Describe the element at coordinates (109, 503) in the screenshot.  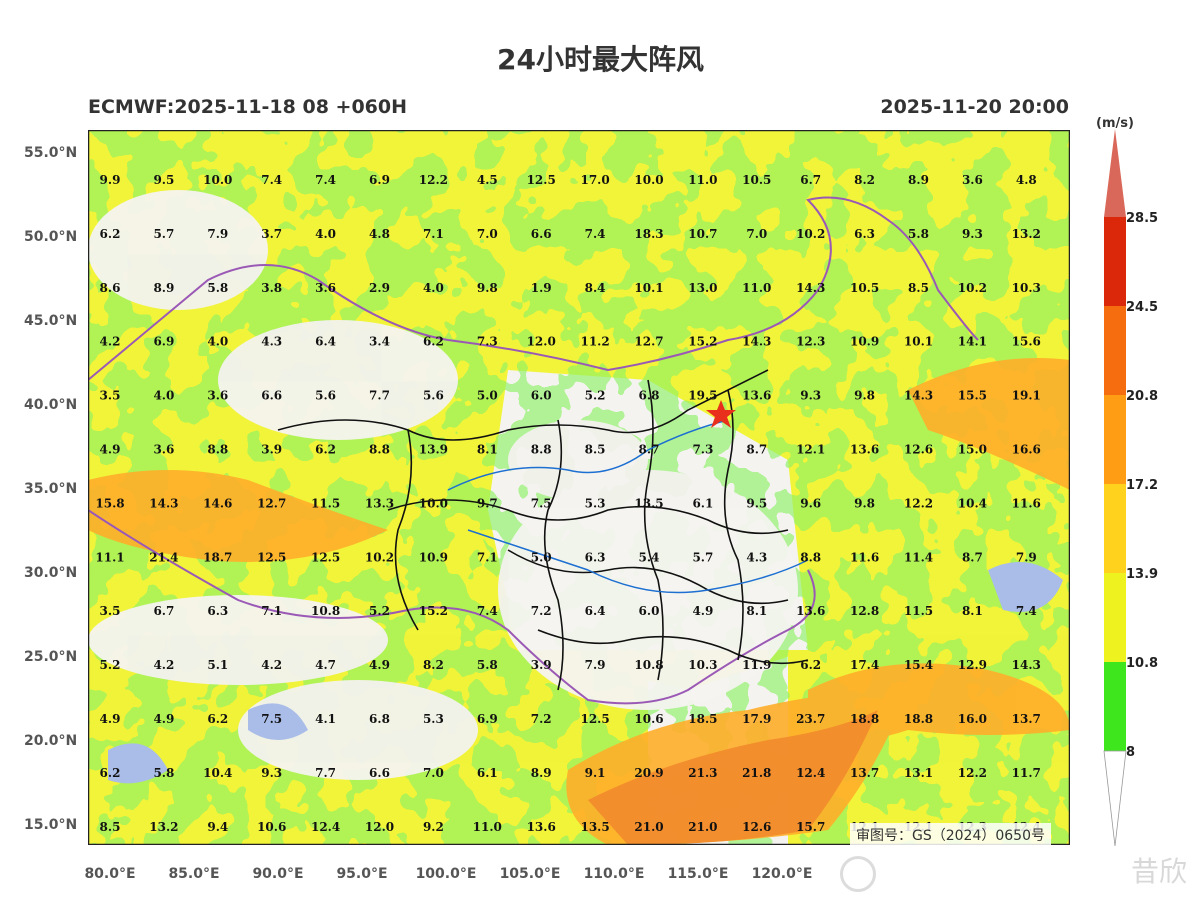
I see `station-value: 15.8` at that location.